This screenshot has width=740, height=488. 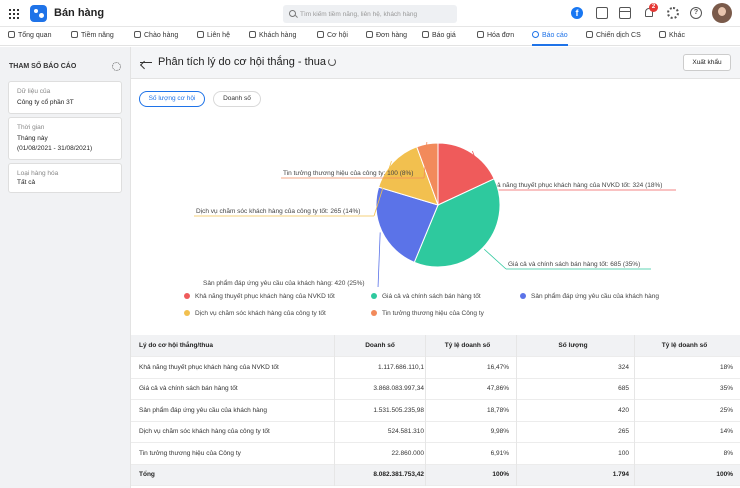 What do you see at coordinates (620, 475) in the screenshot?
I see `total-quantity: 1.794` at bounding box center [620, 475].